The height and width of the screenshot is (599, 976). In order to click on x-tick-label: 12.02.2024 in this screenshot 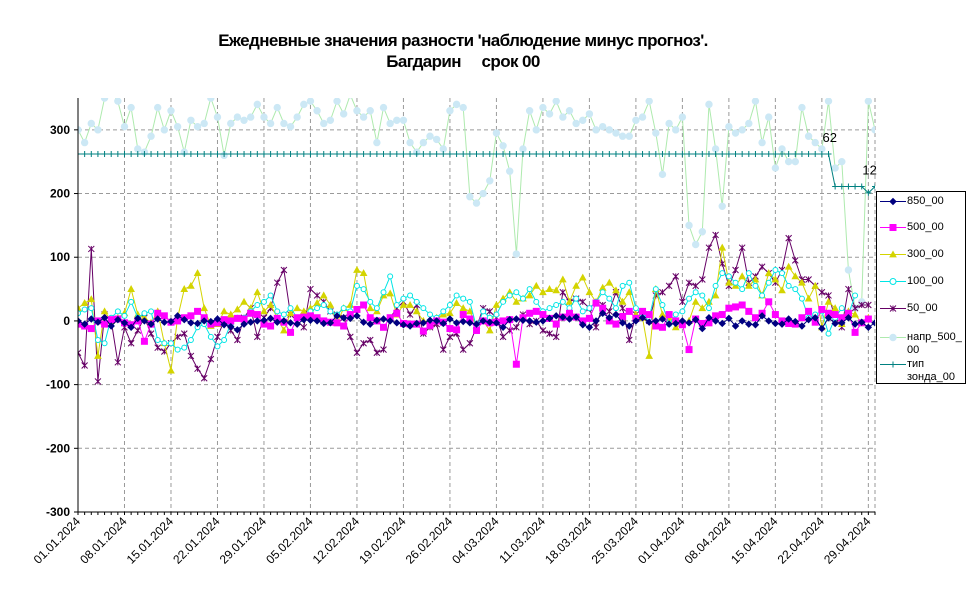, I will do `click(336, 540)`.